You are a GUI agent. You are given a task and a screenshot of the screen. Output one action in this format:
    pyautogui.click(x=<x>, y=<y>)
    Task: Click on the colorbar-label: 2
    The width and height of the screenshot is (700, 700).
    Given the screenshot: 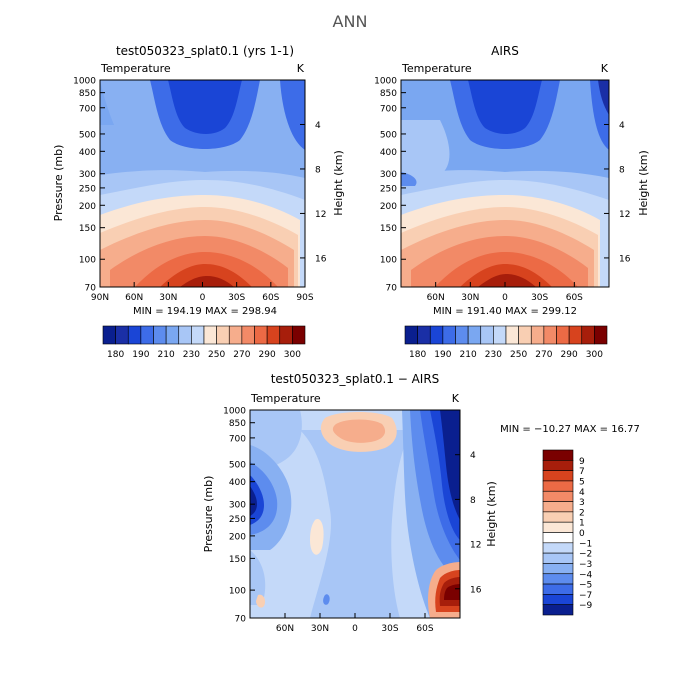 What is the action you would take?
    pyautogui.click(x=582, y=513)
    